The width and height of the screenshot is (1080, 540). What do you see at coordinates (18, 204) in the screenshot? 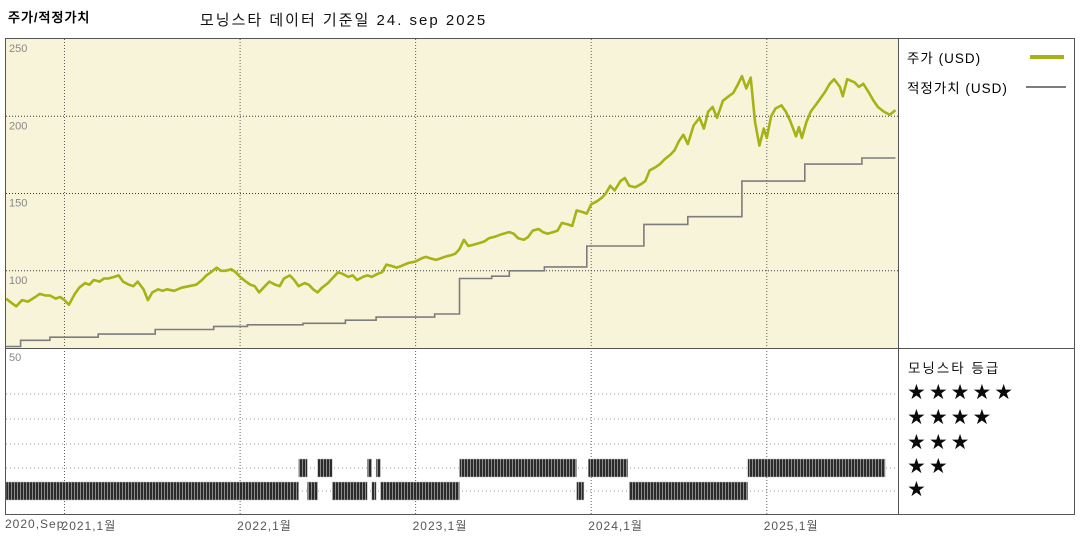
I see `svg-text: 150` at bounding box center [18, 204].